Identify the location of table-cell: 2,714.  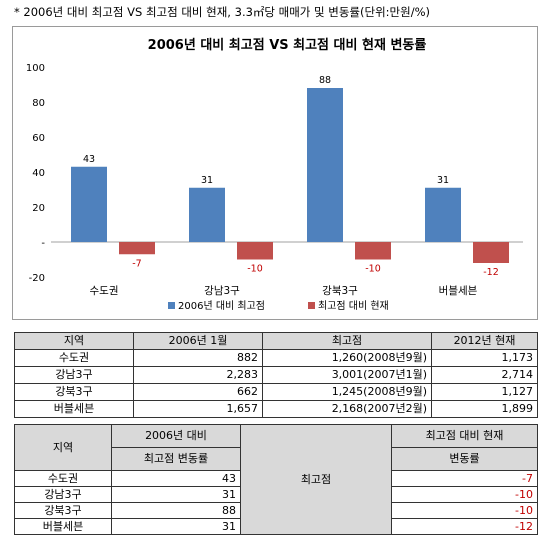
(484, 375).